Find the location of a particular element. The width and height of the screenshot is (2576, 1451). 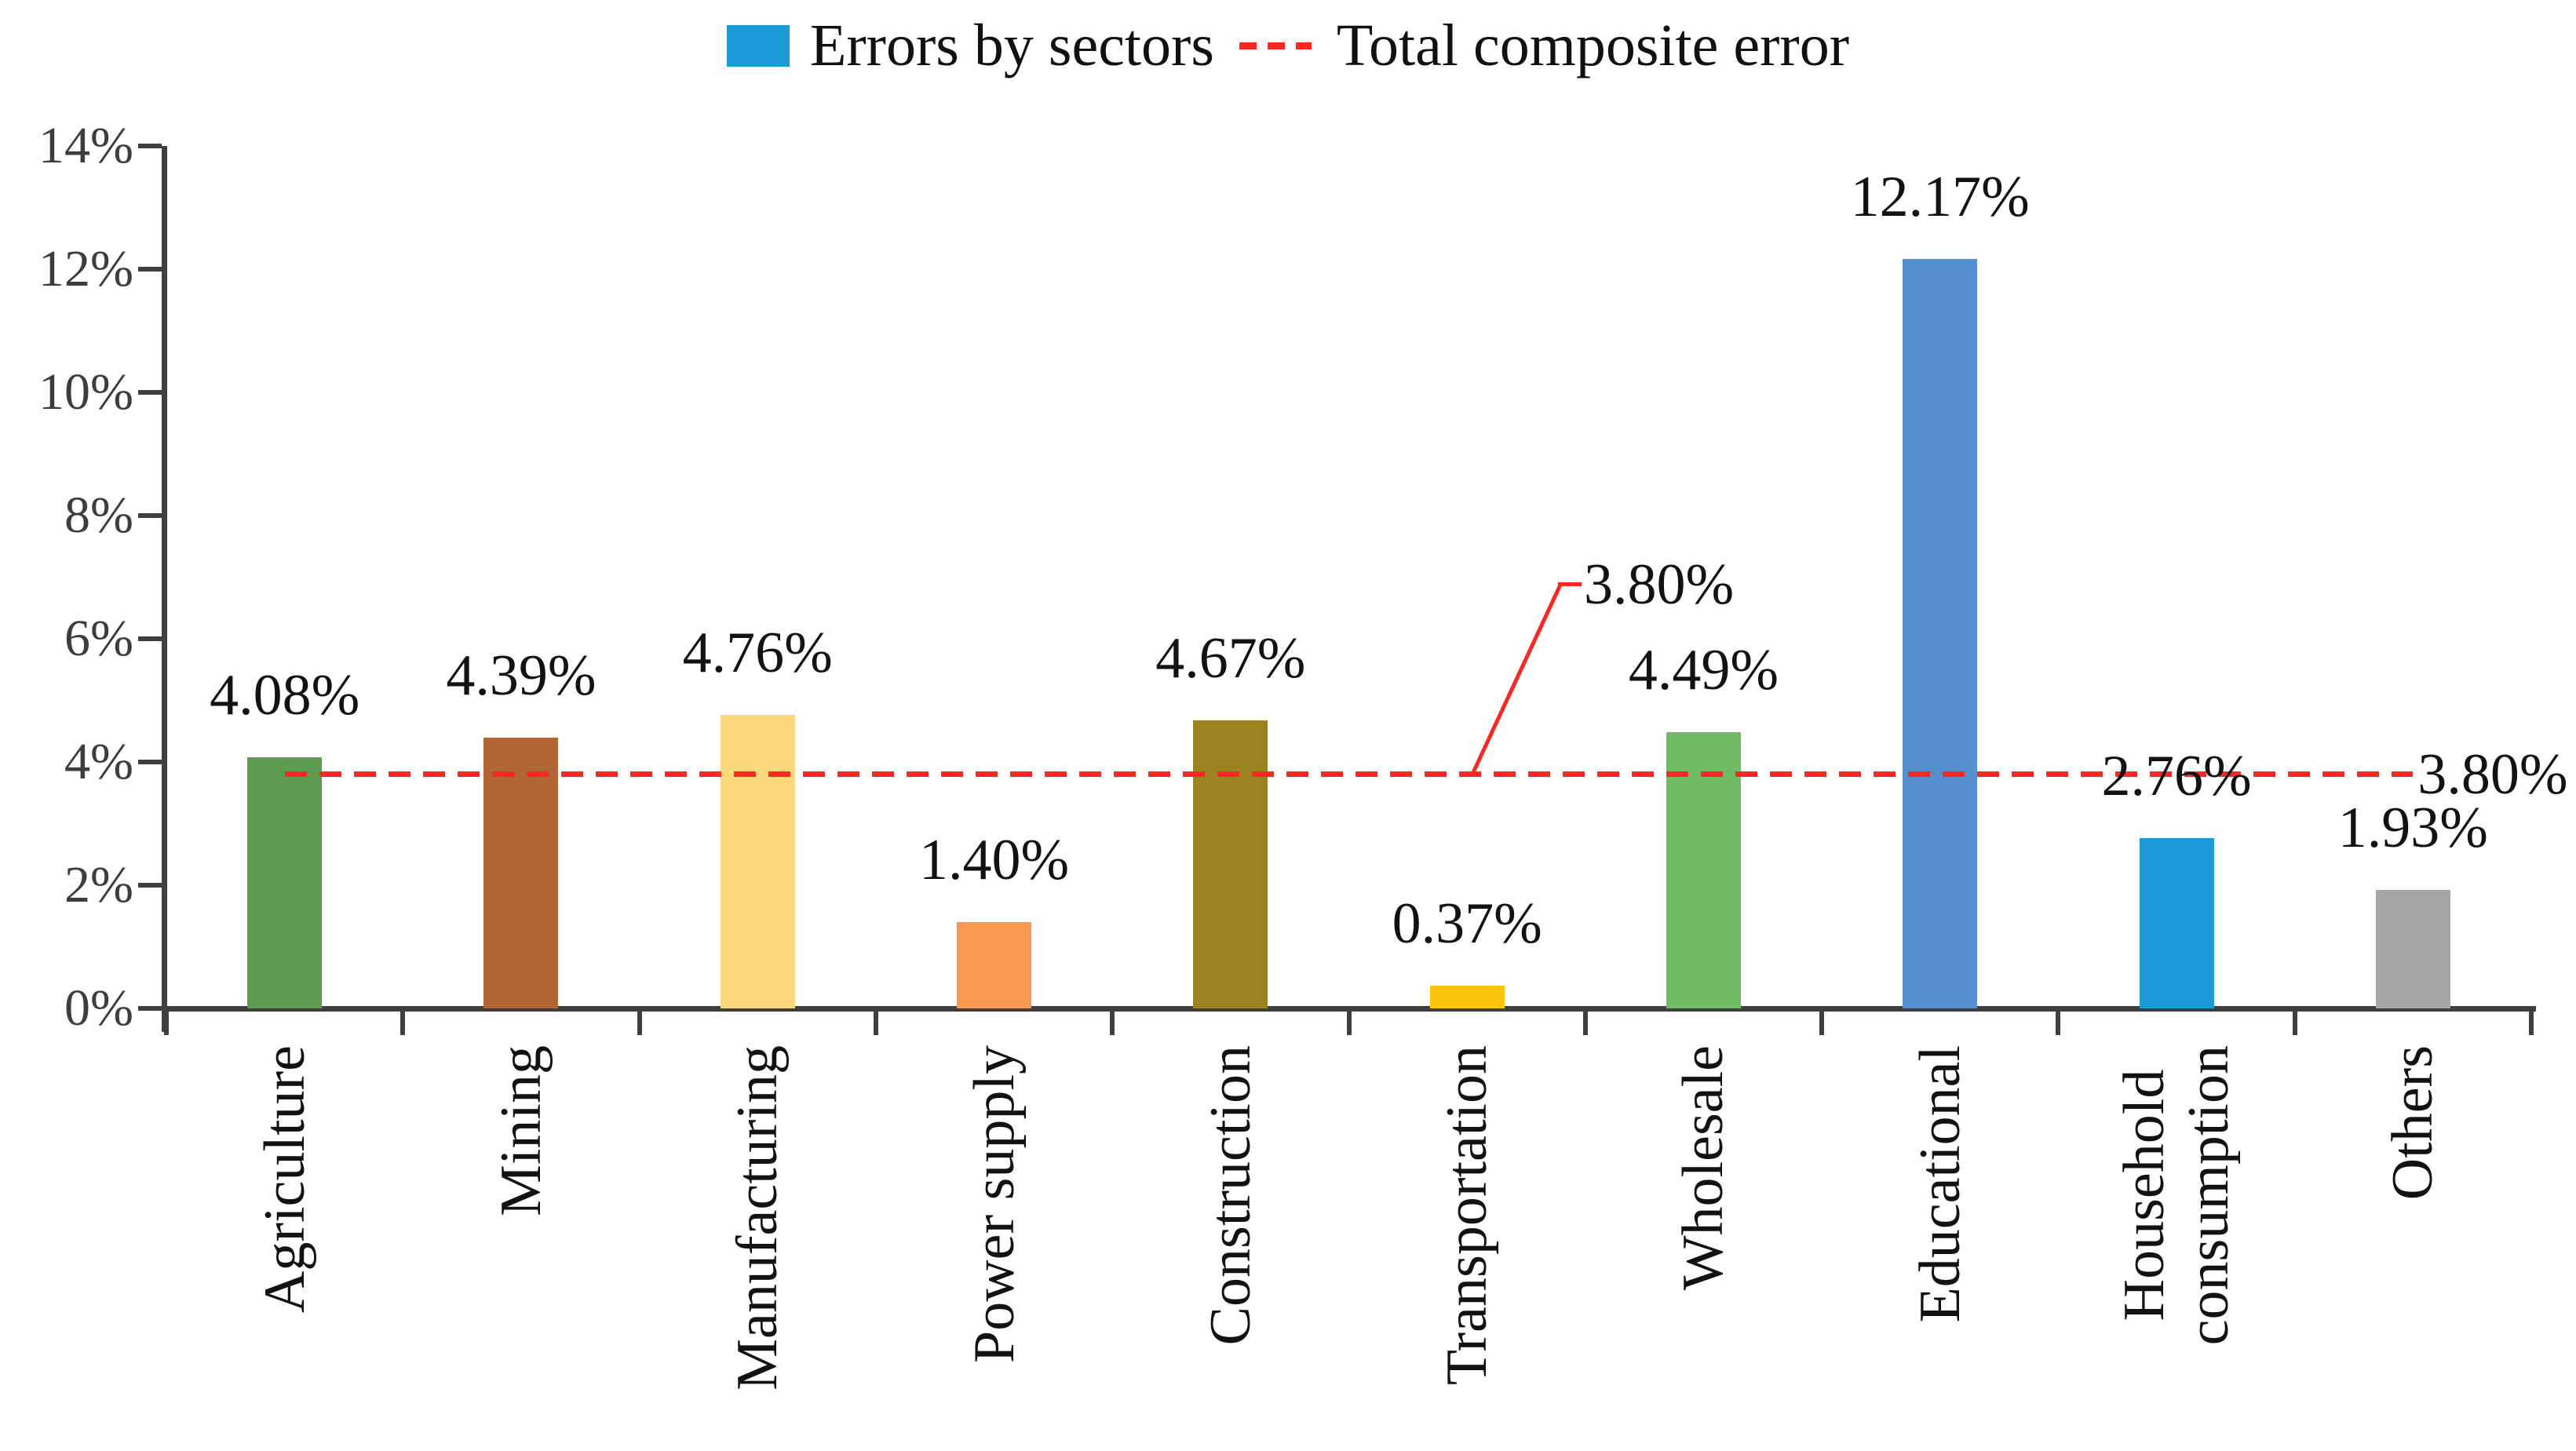

bar-power-supply is located at coordinates (994, 965).